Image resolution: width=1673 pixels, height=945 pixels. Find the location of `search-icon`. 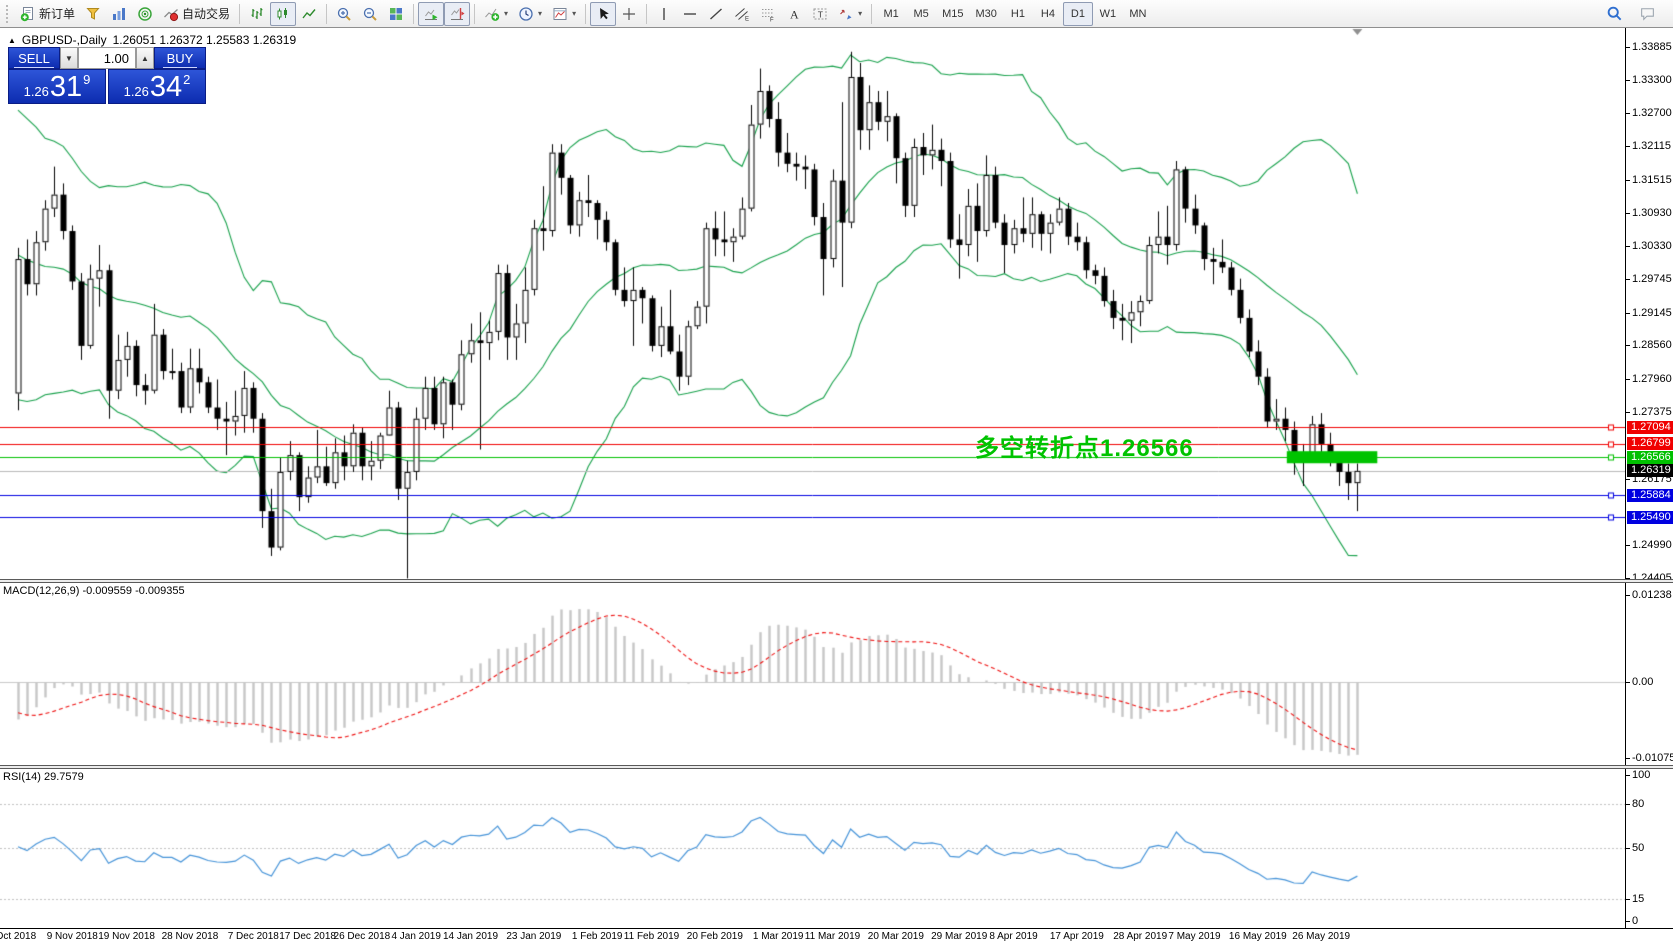

search-icon is located at coordinates (1614, 13).